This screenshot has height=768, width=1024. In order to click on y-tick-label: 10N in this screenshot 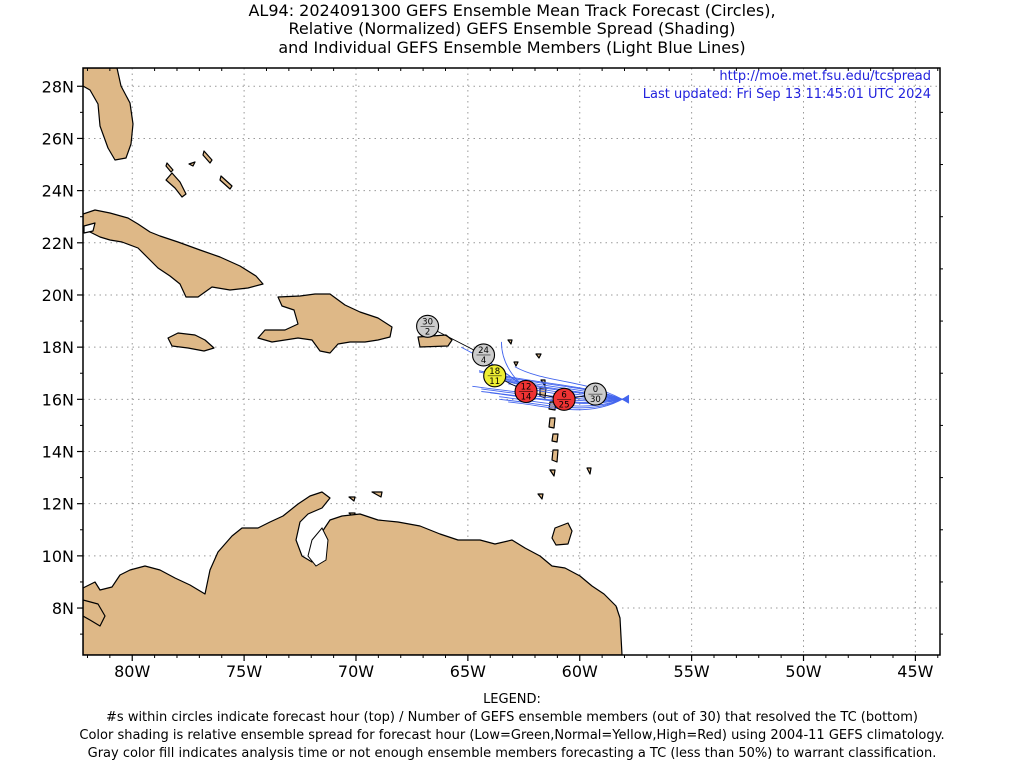, I will do `click(58, 556)`.